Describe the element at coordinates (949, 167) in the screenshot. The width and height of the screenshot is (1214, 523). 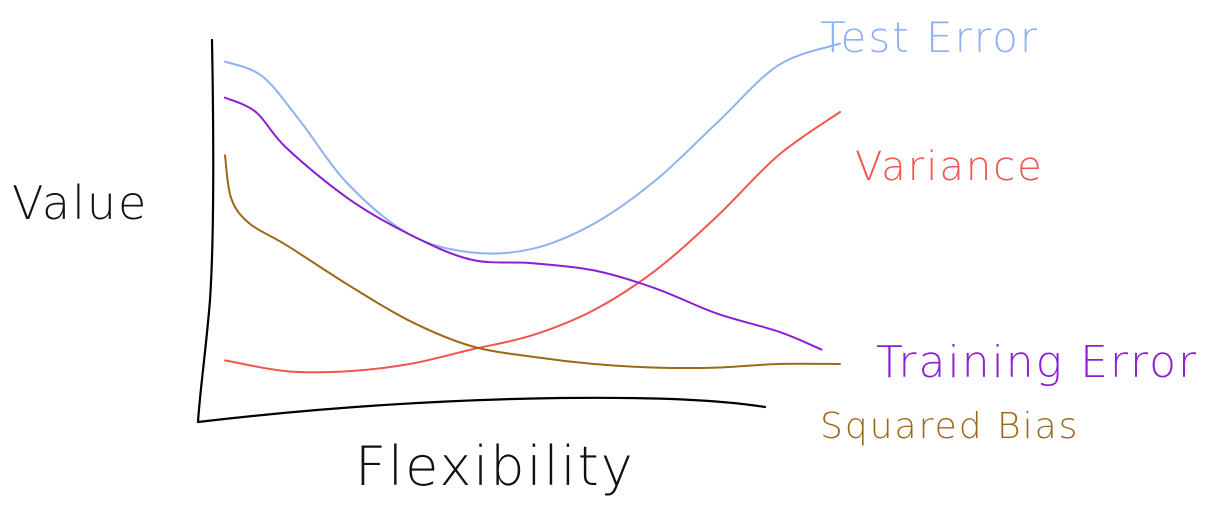
I see `series-label-variance: Variance` at that location.